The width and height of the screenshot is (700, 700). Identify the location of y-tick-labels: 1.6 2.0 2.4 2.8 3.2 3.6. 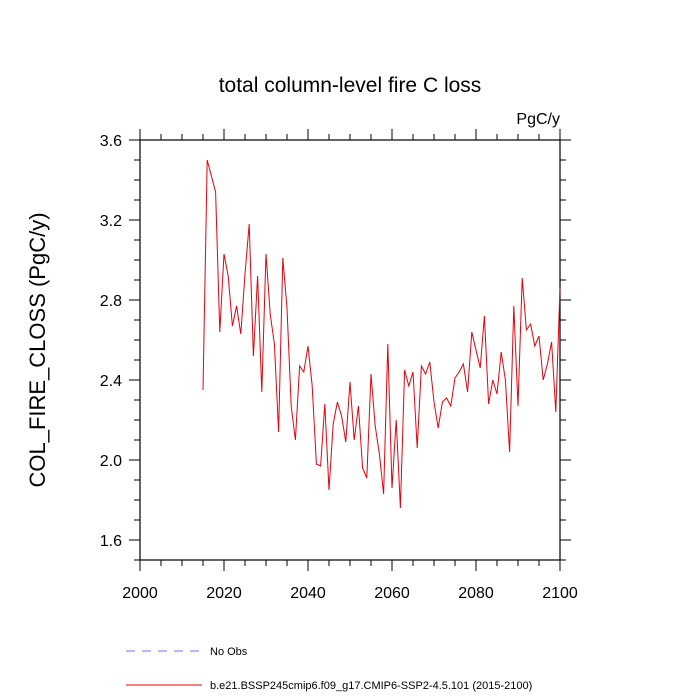
(111, 341).